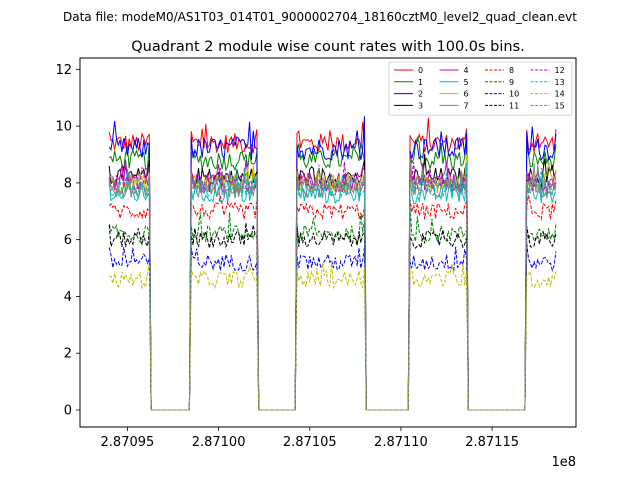 The width and height of the screenshot is (640, 480). Describe the element at coordinates (401, 442) in the screenshot. I see `x-tick-label: 2.87110` at that location.